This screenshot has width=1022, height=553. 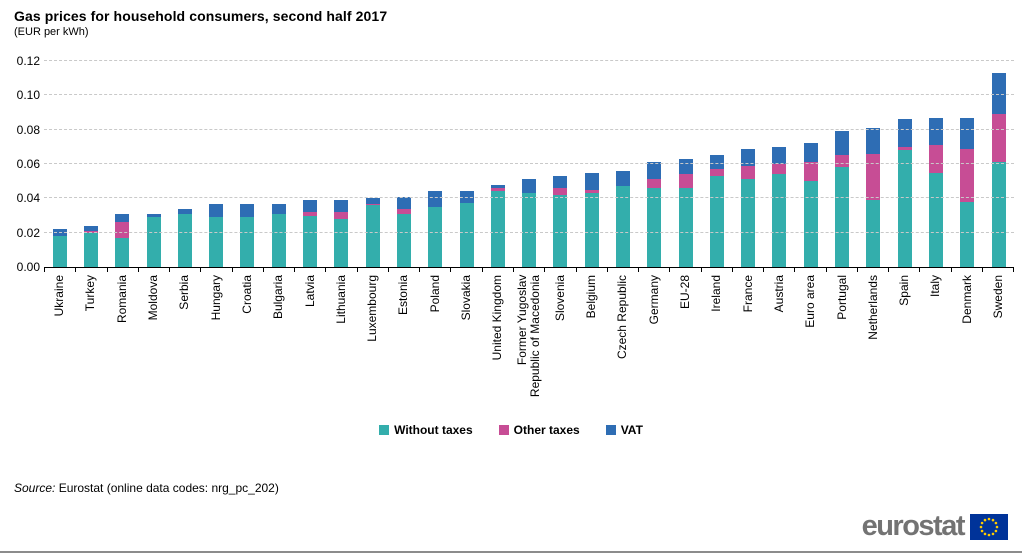 What do you see at coordinates (184, 350) in the screenshot?
I see `x-label-slot: Serbia` at bounding box center [184, 350].